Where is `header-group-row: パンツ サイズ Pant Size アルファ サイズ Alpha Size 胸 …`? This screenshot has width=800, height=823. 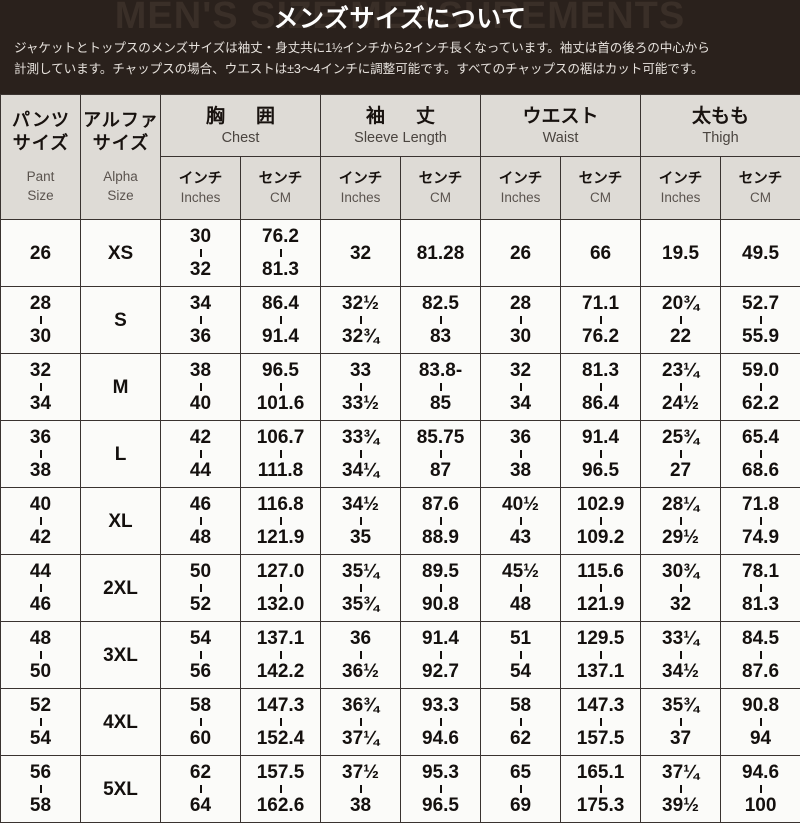
header-group-row: パンツ サイズ Pant Size アルファ サイズ Alpha Size 胸 … is located at coordinates (400, 126).